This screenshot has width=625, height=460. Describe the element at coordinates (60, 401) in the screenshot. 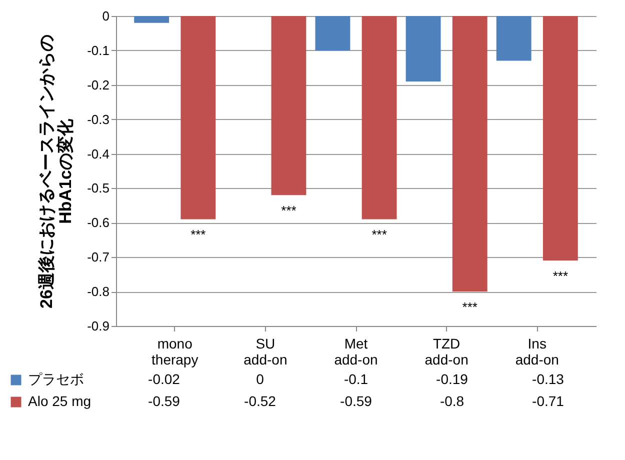

I see `legend-label: Alo 25 mg` at that location.